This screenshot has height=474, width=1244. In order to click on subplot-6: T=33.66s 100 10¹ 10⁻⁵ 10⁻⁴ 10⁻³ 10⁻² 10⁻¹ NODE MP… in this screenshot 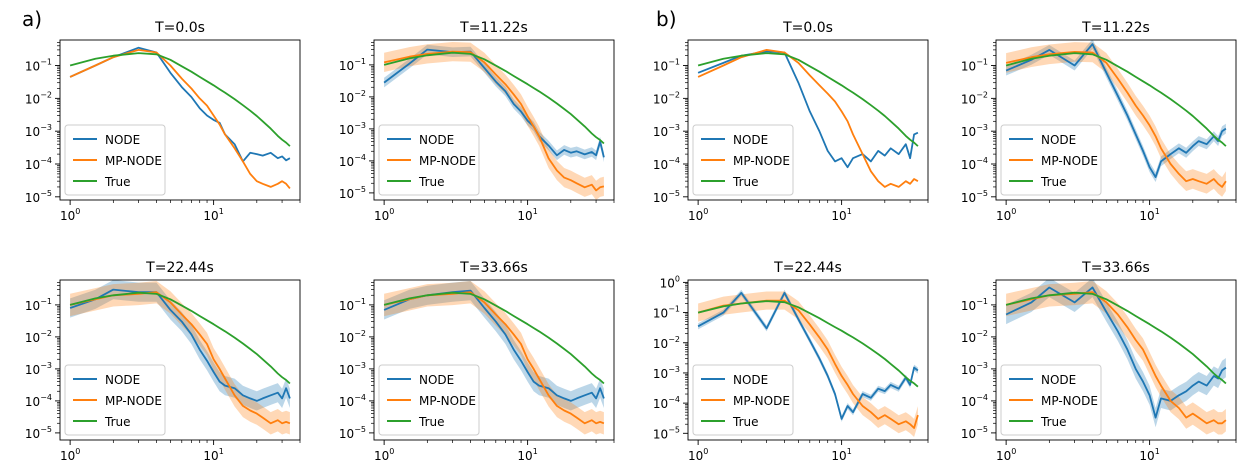, I will do `click(477, 361)`.